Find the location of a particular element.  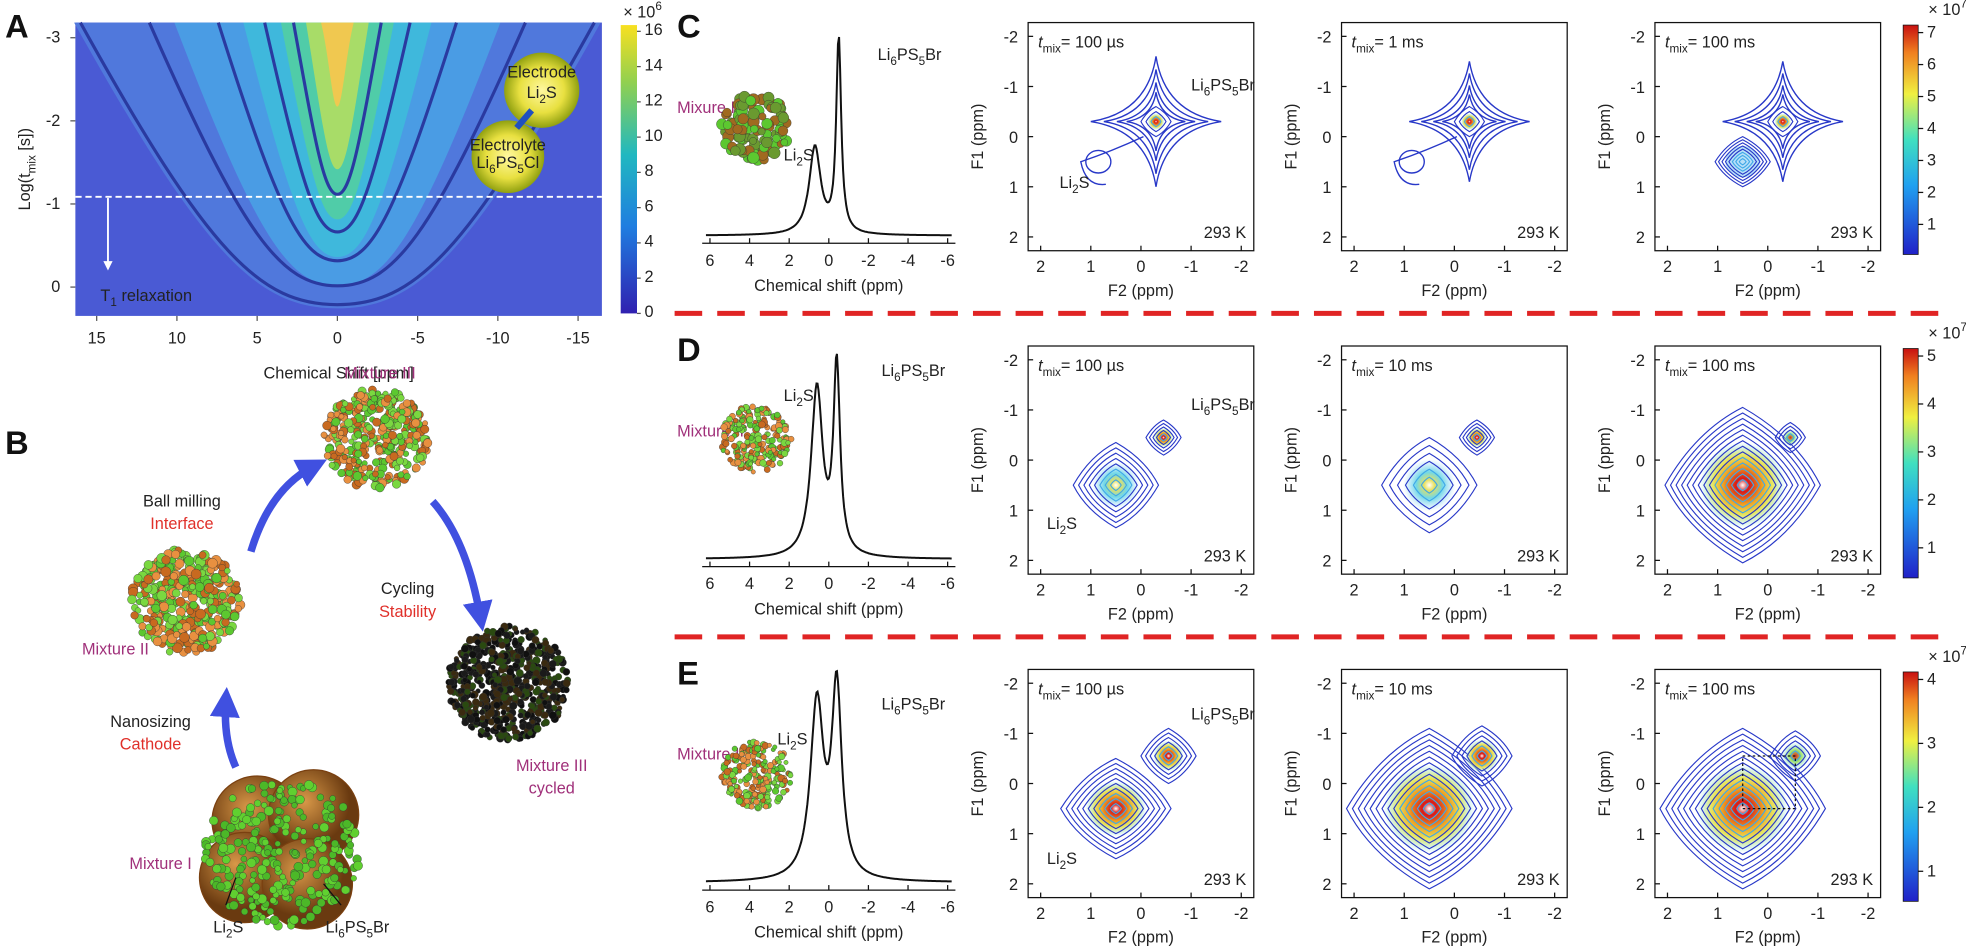

peak-hotspot is located at coordinates (1790, 437).